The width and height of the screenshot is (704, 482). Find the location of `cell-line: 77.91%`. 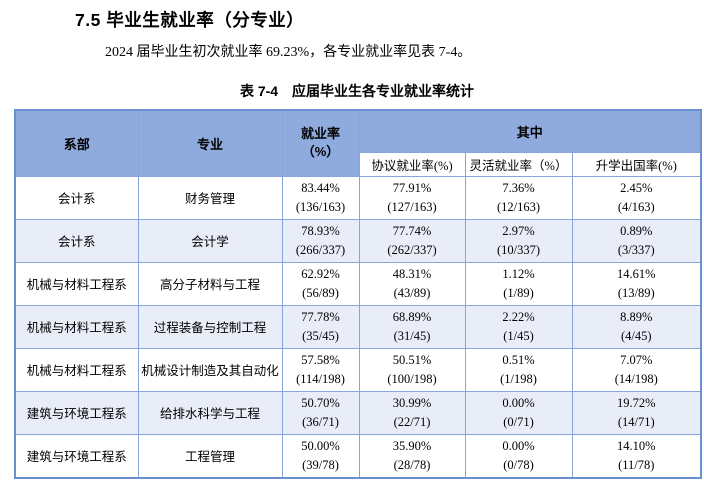

cell-line: 77.91% is located at coordinates (412, 187).